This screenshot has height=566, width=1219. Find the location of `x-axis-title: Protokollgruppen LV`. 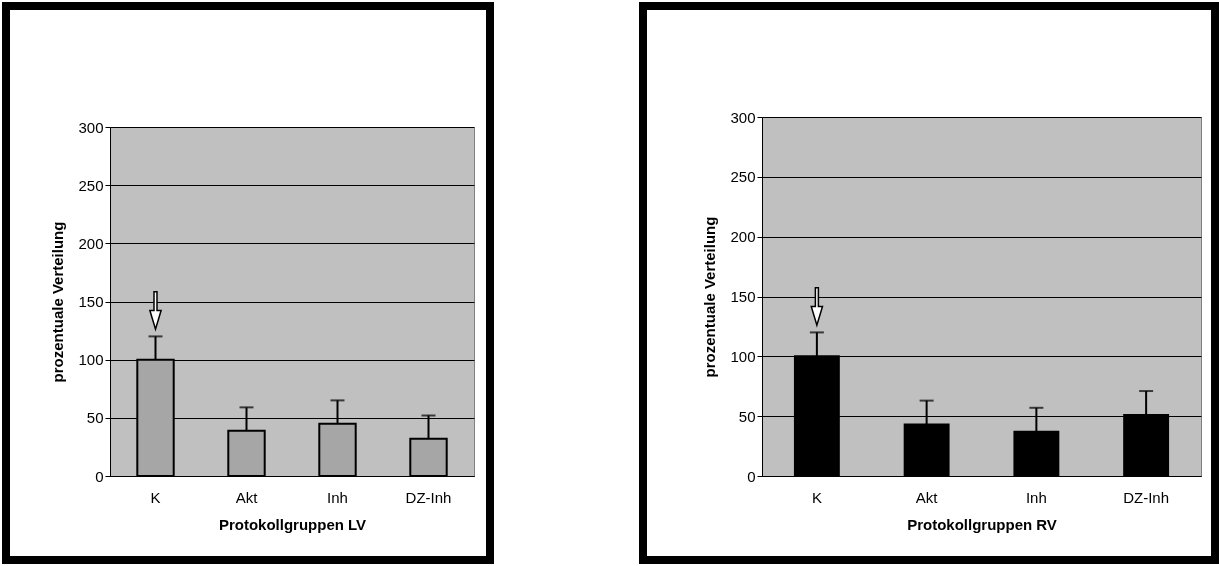

x-axis-title: Protokollgruppen LV is located at coordinates (292, 524).